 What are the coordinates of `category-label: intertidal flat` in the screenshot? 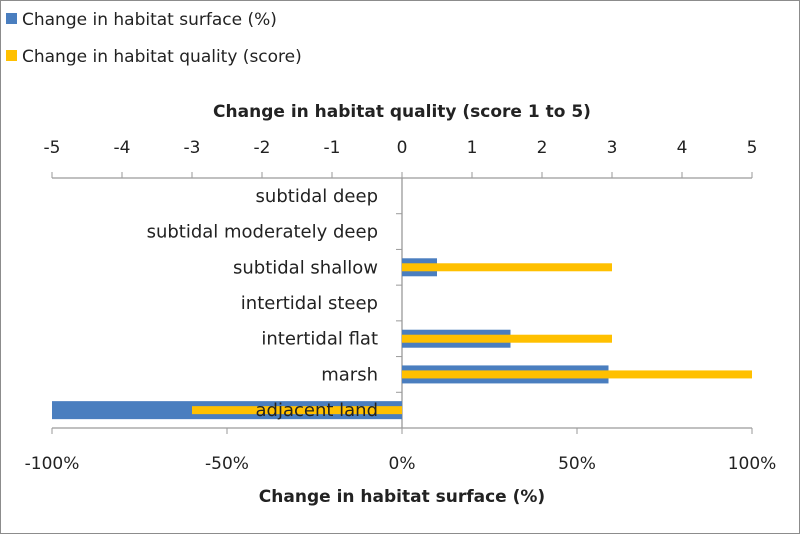 It's located at (319, 339).